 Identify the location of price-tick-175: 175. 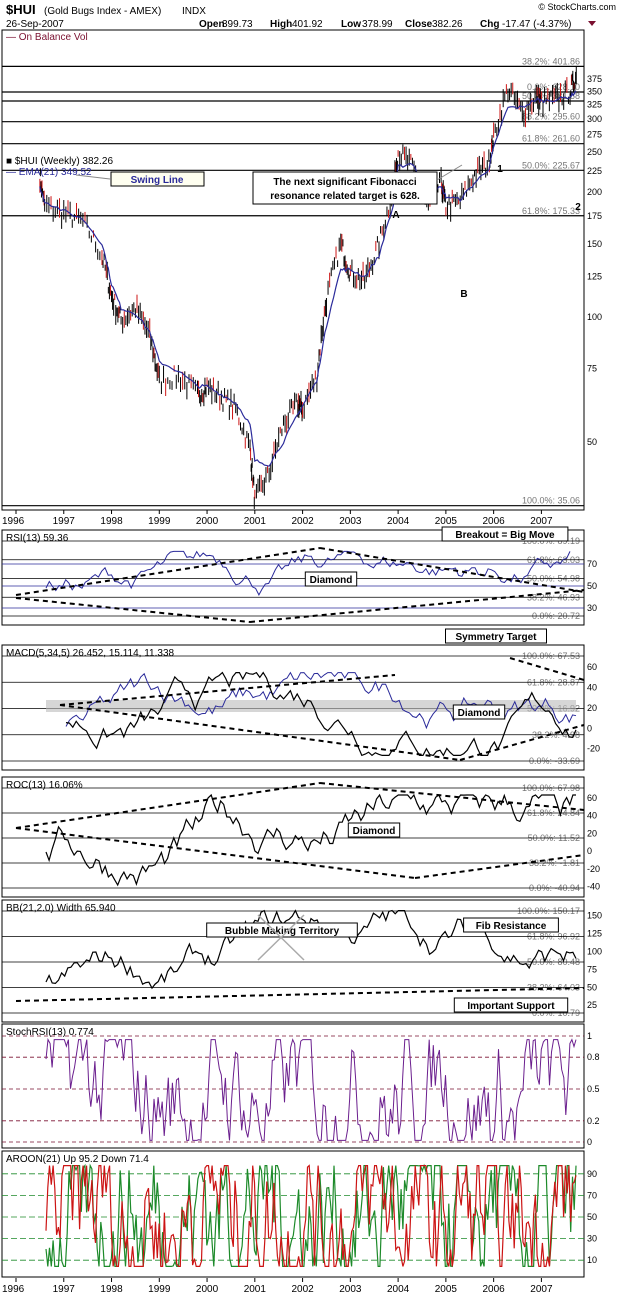
(594, 216).